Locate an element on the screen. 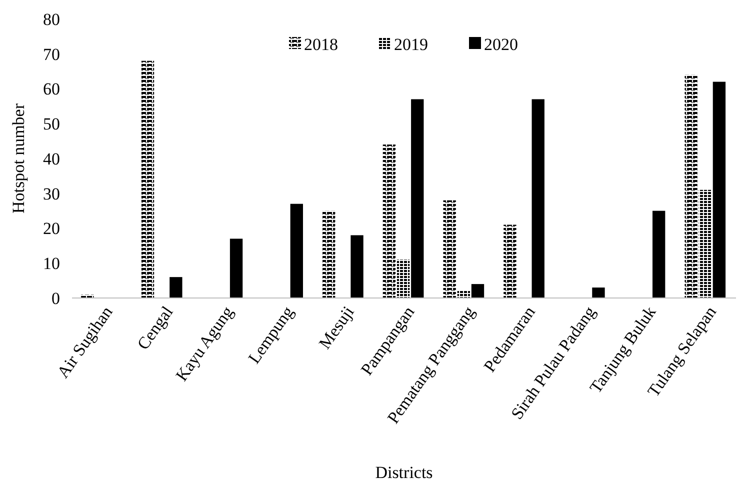  x-axis-title: Districts is located at coordinates (404, 472).